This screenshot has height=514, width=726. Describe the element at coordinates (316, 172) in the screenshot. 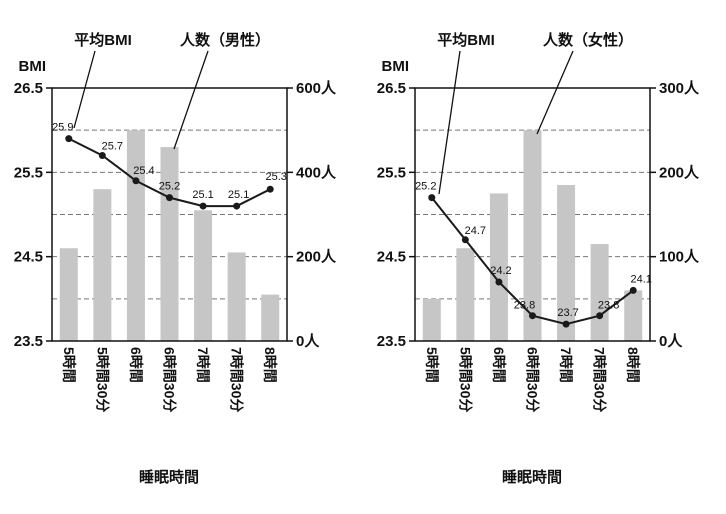

I see `right-tick-label: 400人` at that location.